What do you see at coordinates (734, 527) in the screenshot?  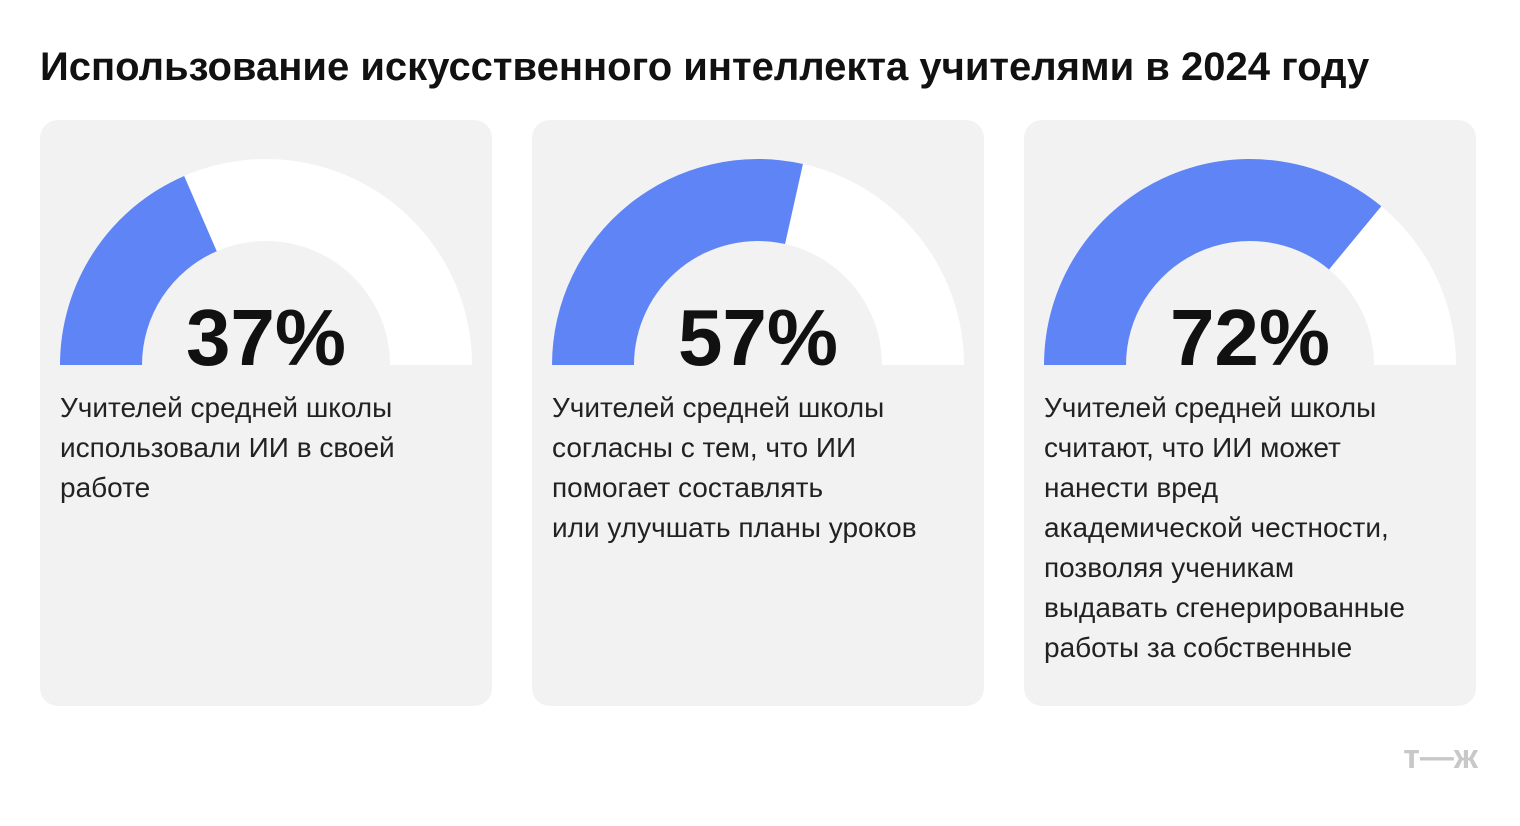 I see `caption-line: или улучшать планы уроков` at bounding box center [734, 527].